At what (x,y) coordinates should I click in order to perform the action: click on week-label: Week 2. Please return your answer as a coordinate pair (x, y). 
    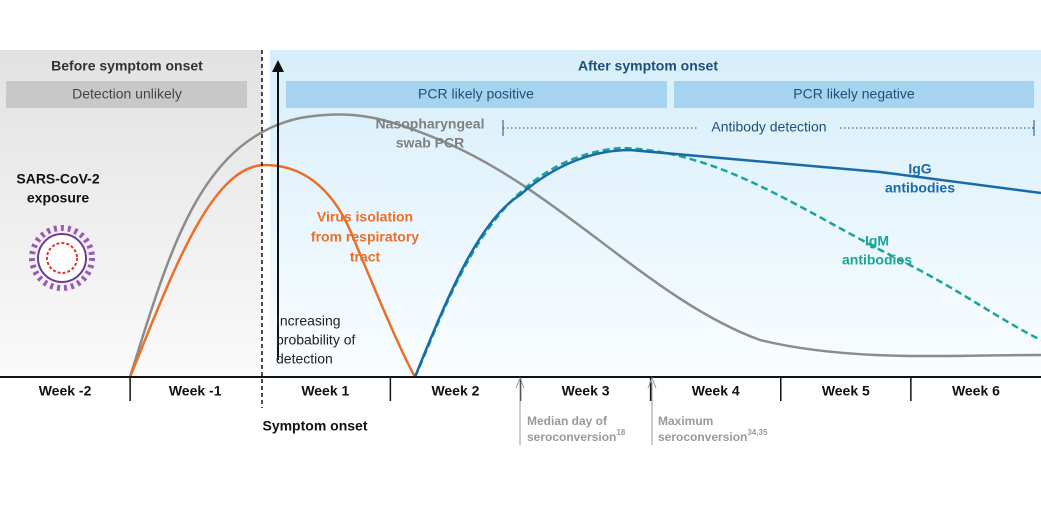
    Looking at the image, I should click on (455, 391).